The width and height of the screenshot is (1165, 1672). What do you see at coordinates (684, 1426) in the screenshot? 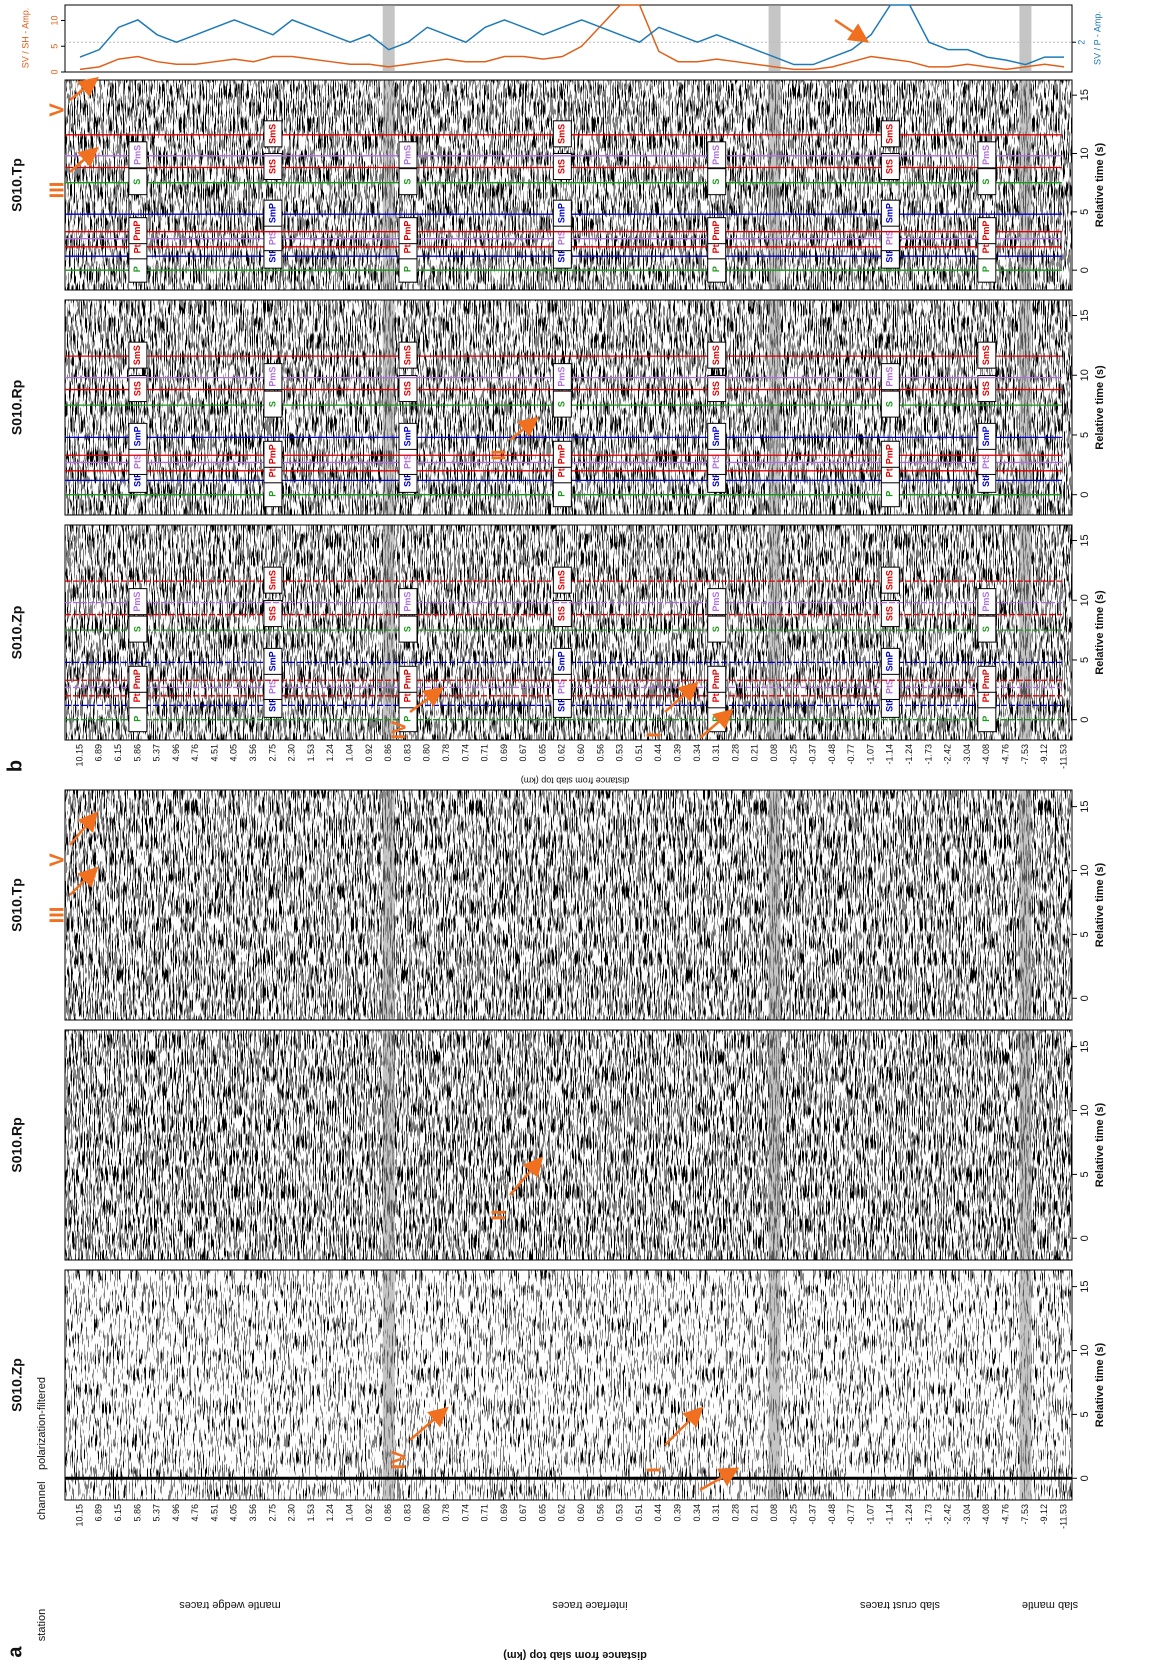
I see `annotation-arrow` at bounding box center [684, 1426].